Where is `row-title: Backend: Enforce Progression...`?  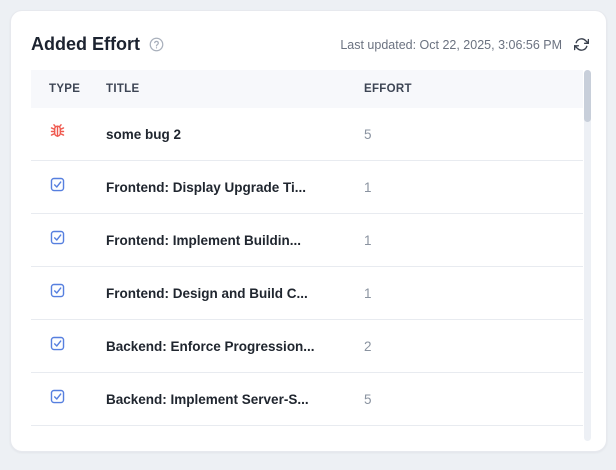 row-title: Backend: Enforce Progression... is located at coordinates (210, 346).